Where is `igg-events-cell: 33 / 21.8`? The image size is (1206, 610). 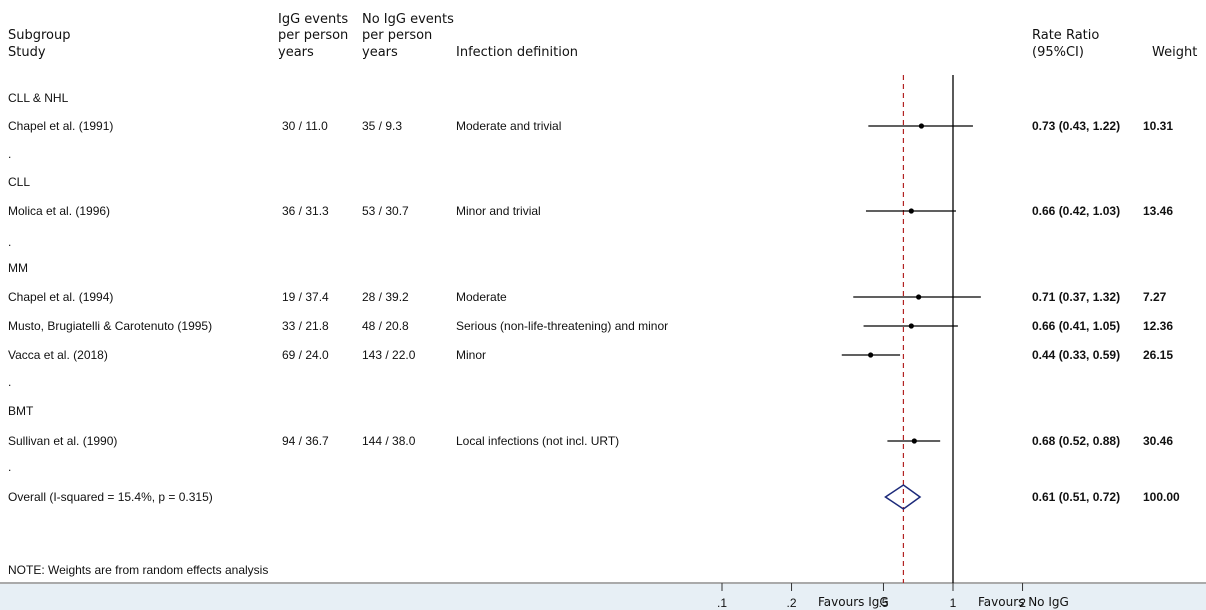 igg-events-cell: 33 / 21.8 is located at coordinates (305, 326).